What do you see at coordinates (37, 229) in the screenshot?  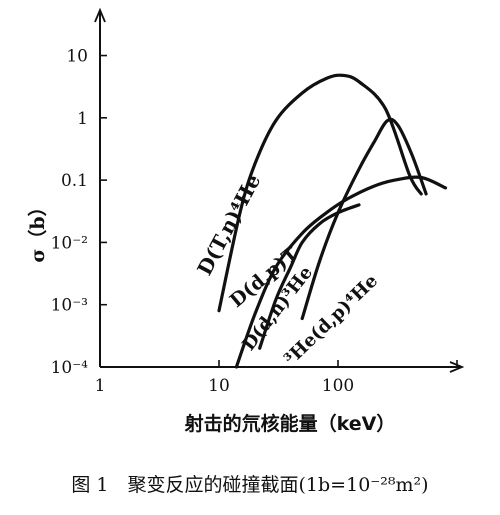 I see `y-axis-label: σ（b）` at bounding box center [37, 229].